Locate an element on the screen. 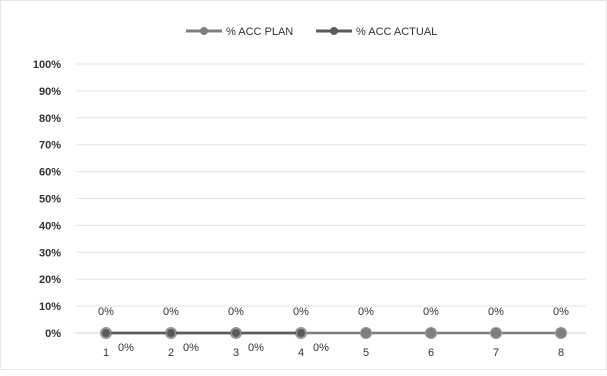  x-tick-label: 2 is located at coordinates (171, 353).